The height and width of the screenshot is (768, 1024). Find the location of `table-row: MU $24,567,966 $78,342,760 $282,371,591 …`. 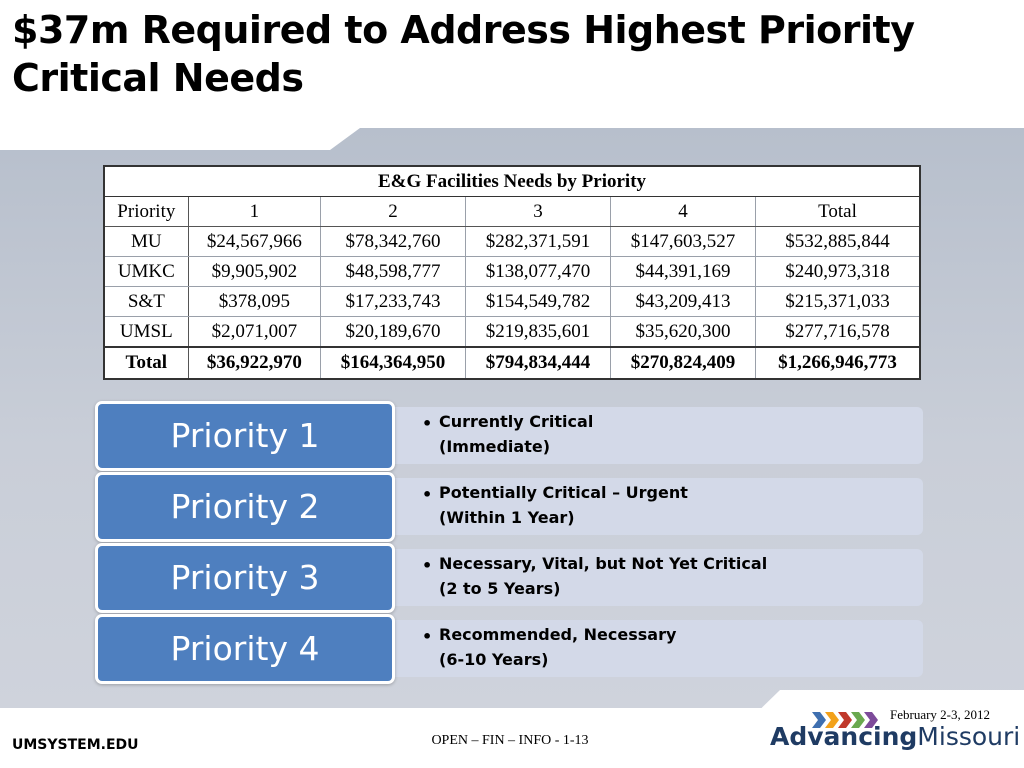

table-row: MU $24,567,966 $78,342,760 $282,371,591 … is located at coordinates (512, 241).